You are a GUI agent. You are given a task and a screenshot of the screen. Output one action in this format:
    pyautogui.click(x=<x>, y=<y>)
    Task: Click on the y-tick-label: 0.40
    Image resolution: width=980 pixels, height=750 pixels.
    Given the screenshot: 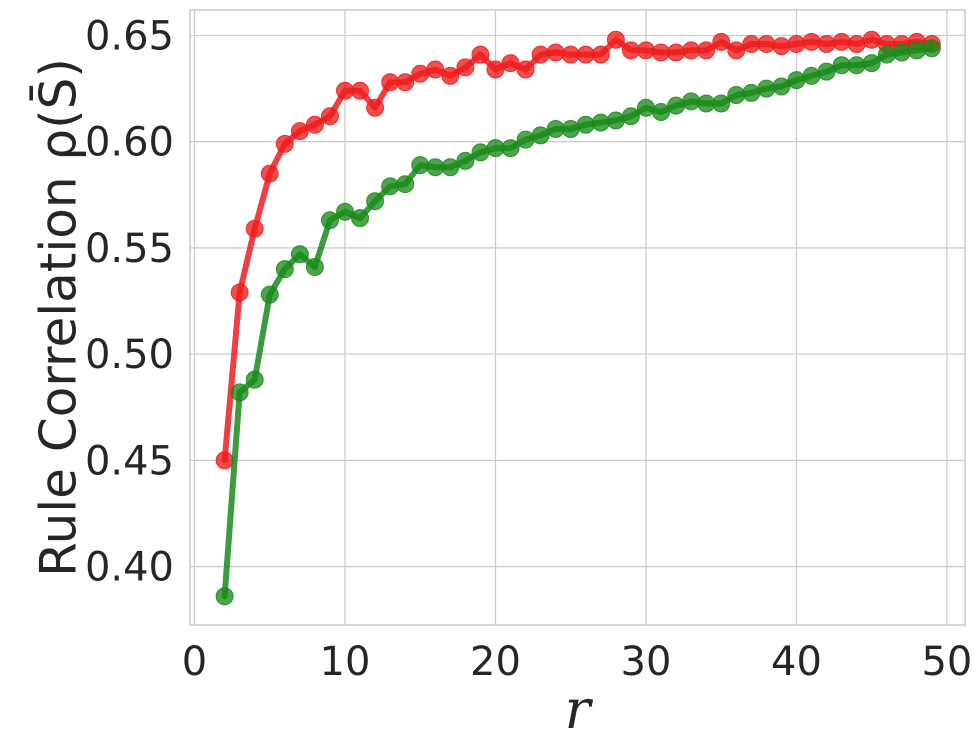 What is the action you would take?
    pyautogui.click(x=129, y=568)
    